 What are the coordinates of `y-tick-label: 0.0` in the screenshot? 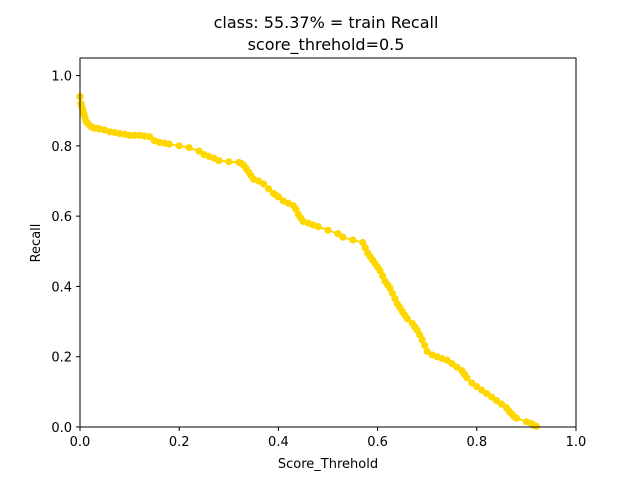 It's located at (61, 428).